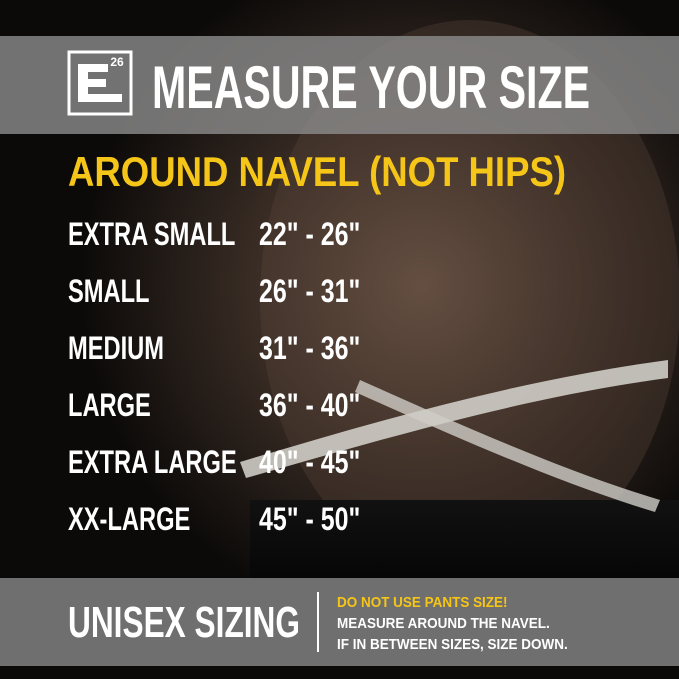  I want to click on title: MEASURE YOUR SIZE, so click(371, 87).